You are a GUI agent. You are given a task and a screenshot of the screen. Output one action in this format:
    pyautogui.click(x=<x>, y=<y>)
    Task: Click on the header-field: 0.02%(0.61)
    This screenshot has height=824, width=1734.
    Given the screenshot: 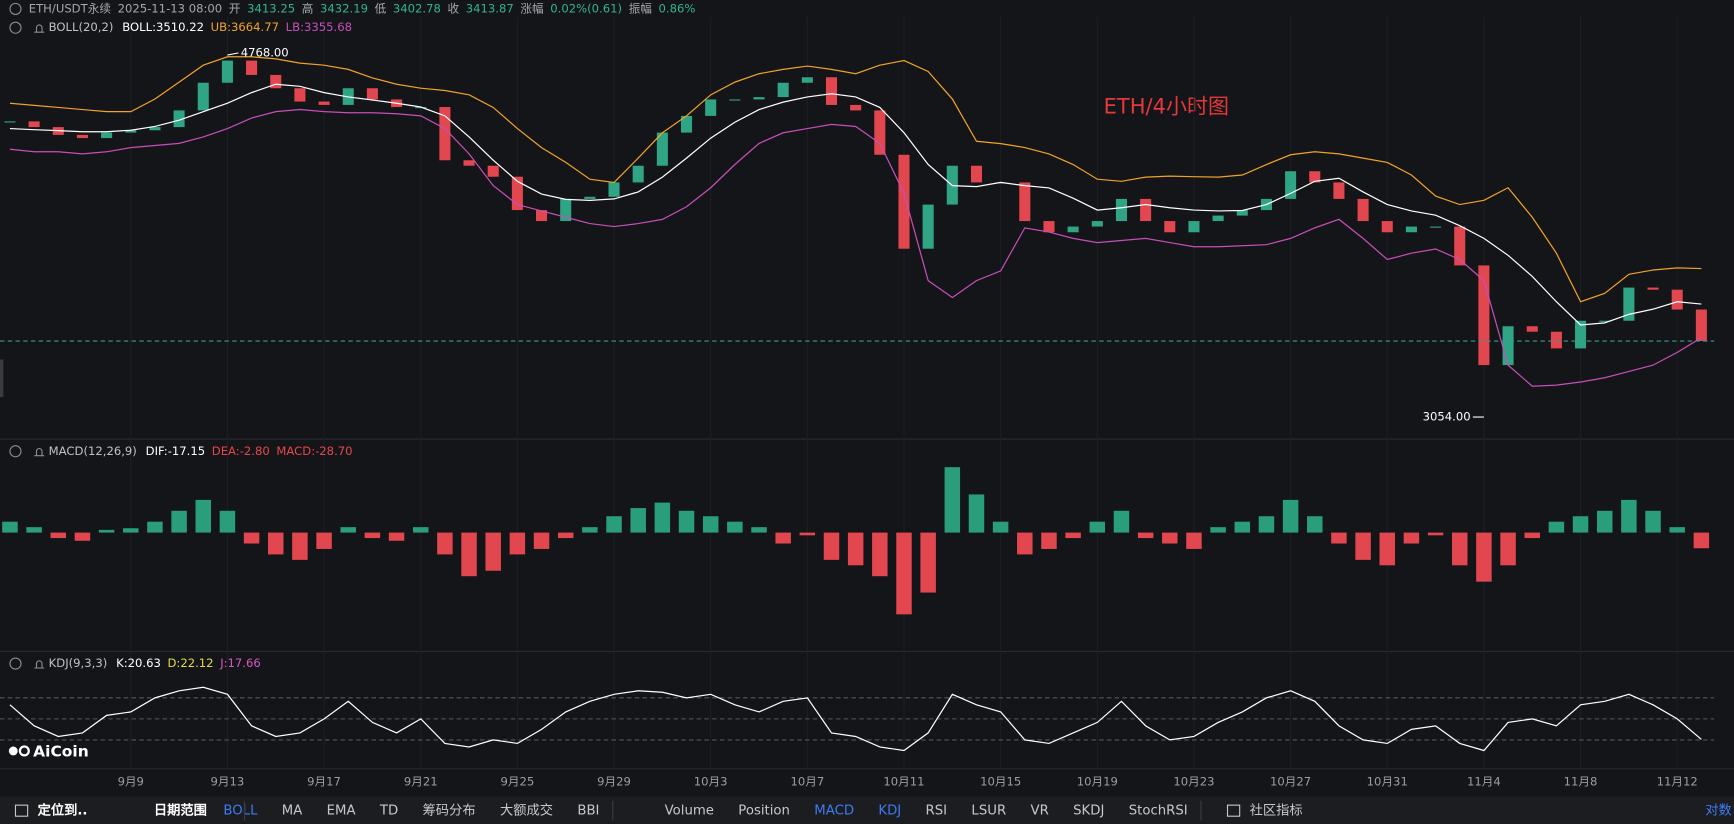 What is the action you would take?
    pyautogui.click(x=586, y=8)
    